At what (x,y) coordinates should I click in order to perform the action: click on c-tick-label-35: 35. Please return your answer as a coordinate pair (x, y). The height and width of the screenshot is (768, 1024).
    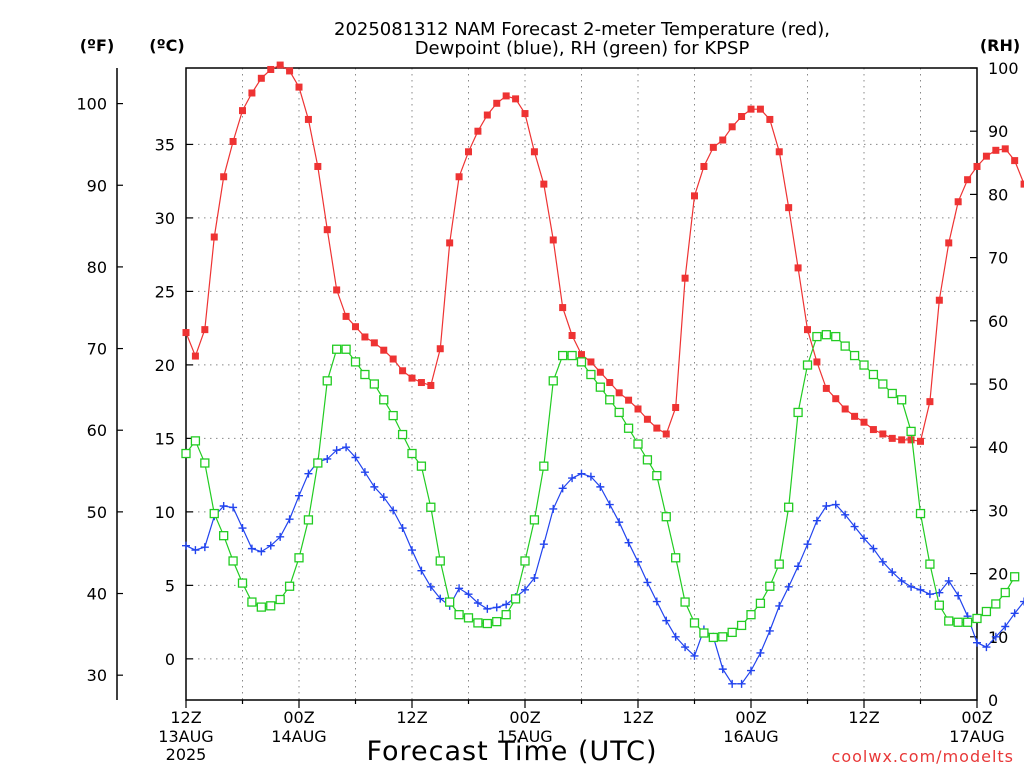
    Looking at the image, I should click on (165, 144).